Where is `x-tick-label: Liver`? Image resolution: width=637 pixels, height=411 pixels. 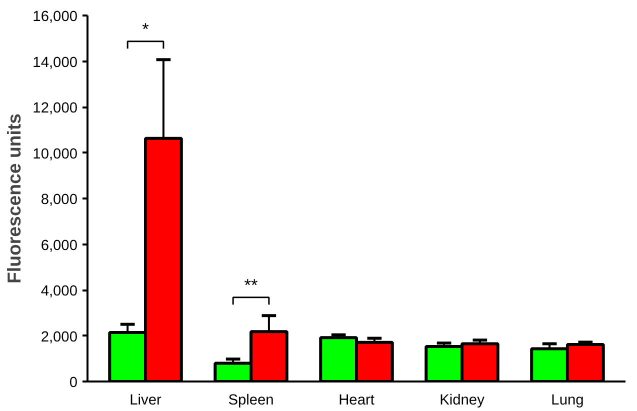
x-tick-label: Liver is located at coordinates (146, 400).